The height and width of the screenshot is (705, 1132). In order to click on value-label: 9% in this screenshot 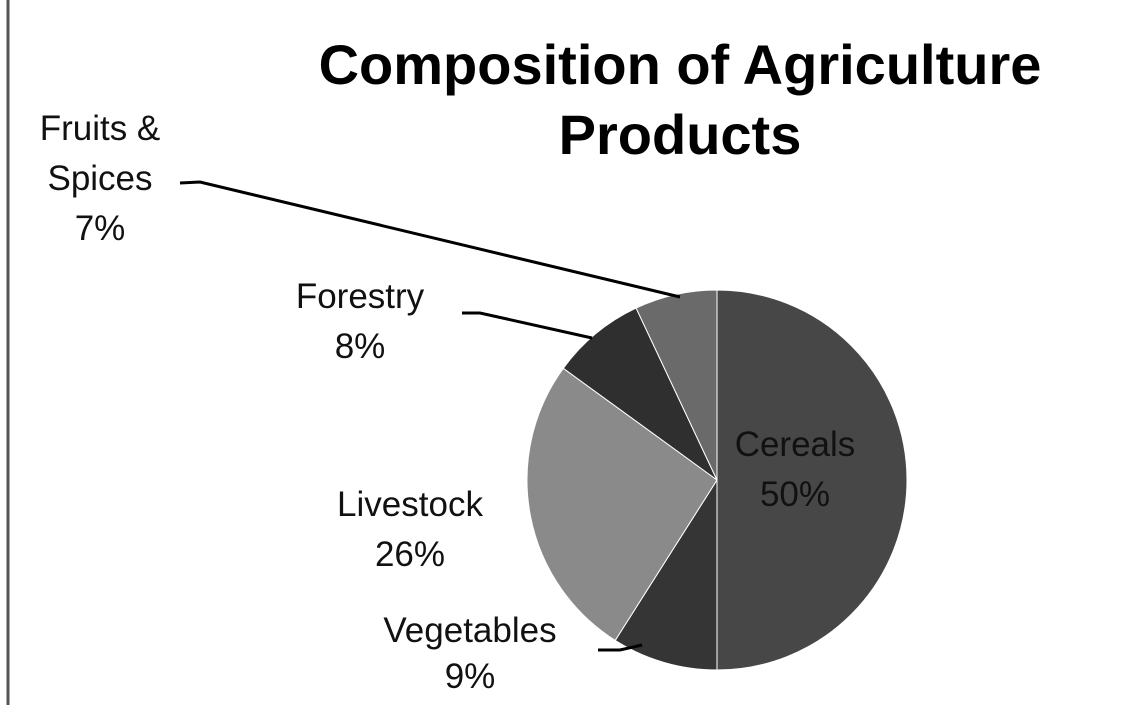, I will do `click(470, 676)`.